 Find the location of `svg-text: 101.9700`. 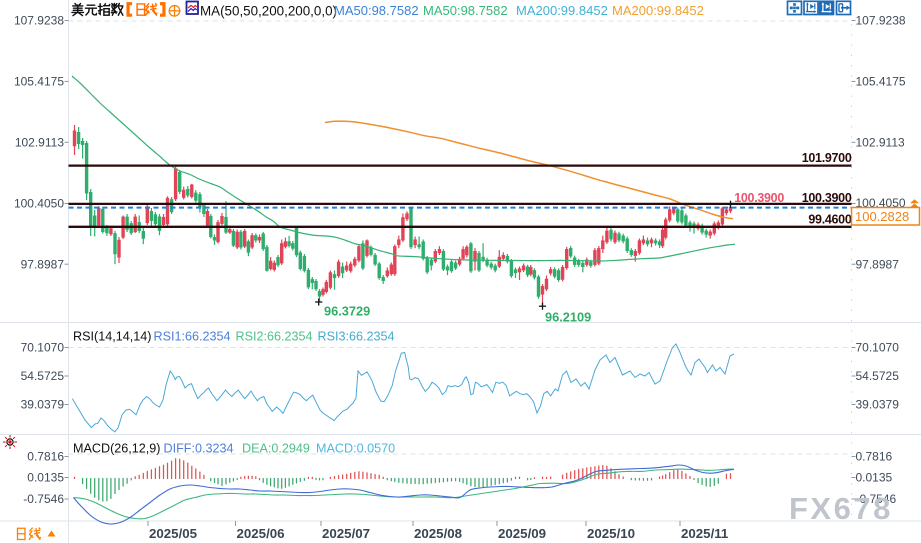

svg-text: 101.9700 is located at coordinates (827, 158).